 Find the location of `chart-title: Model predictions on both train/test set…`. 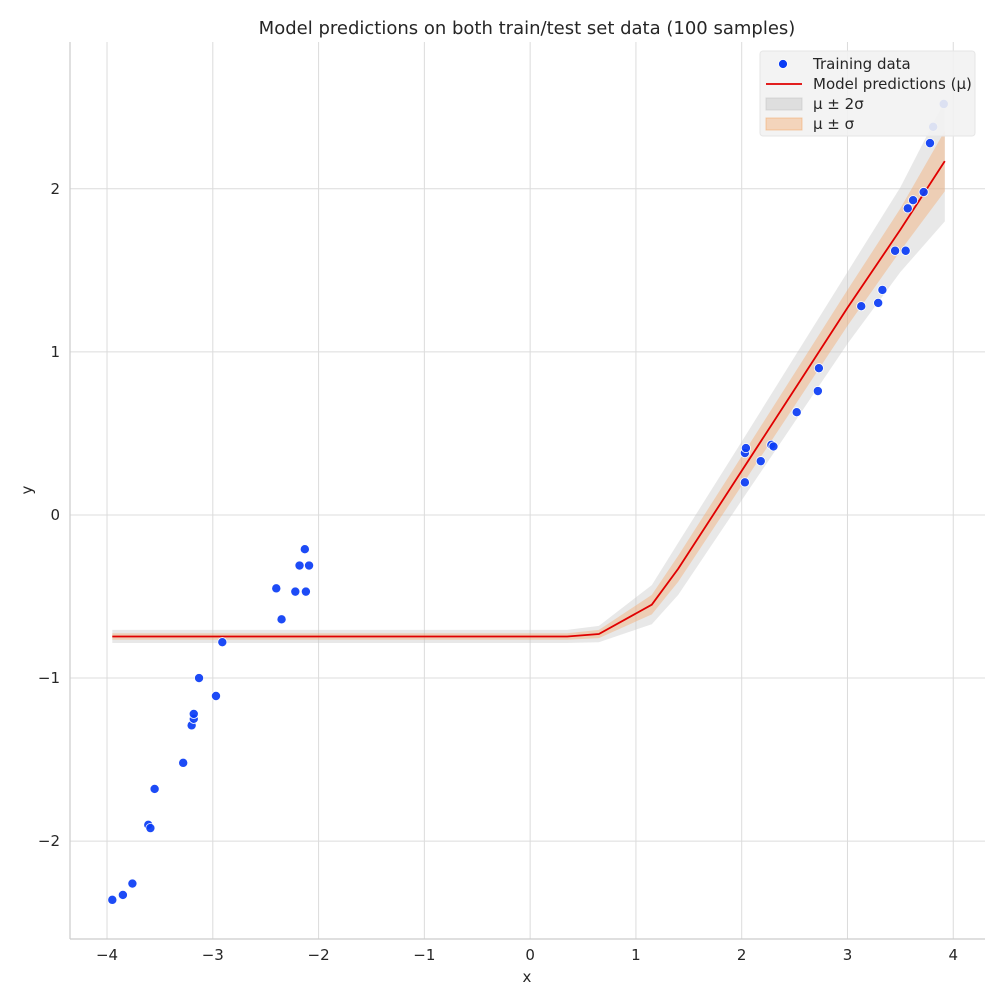

chart-title: Model predictions on both train/test set… is located at coordinates (527, 28).